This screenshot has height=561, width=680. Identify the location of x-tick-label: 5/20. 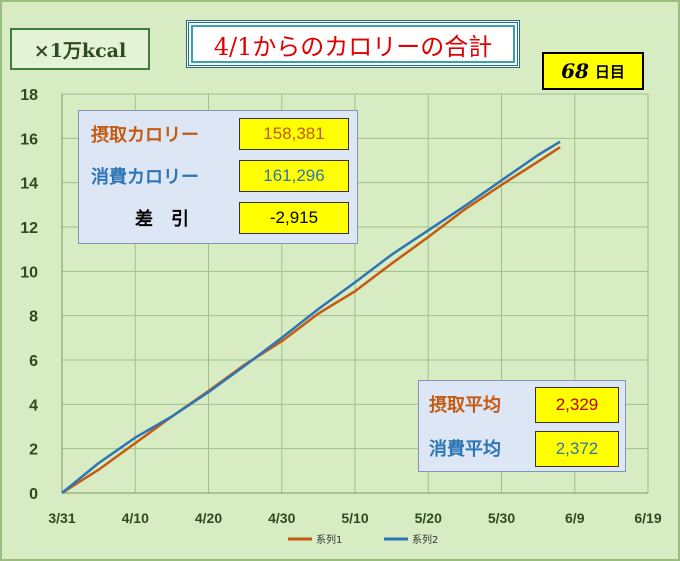
(428, 518).